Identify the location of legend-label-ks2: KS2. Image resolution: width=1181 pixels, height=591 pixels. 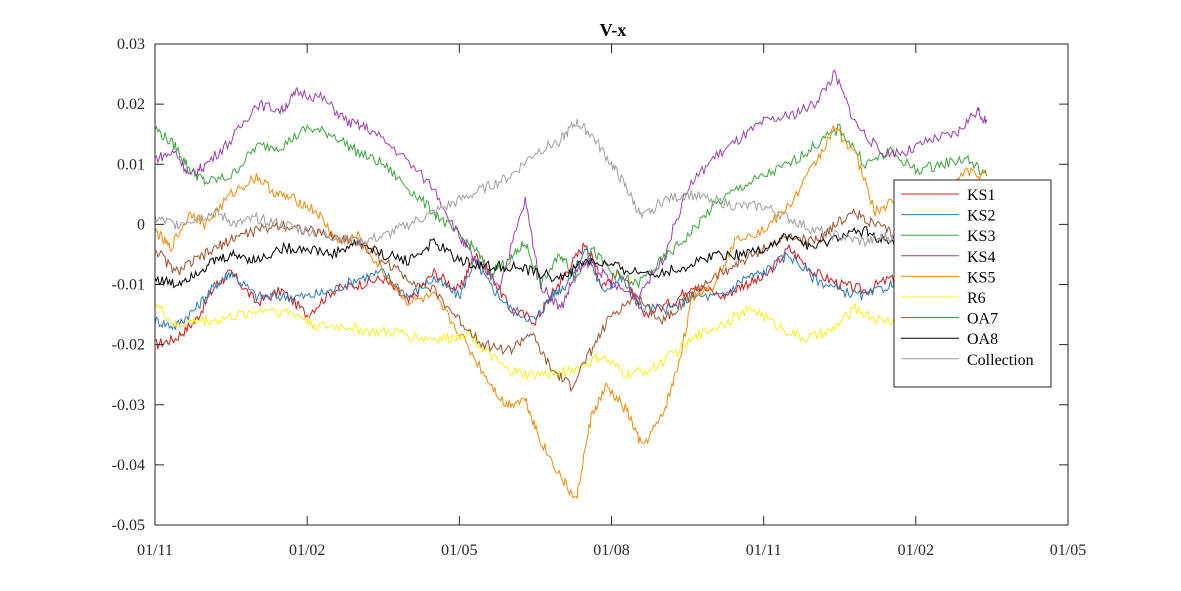
(981, 216).